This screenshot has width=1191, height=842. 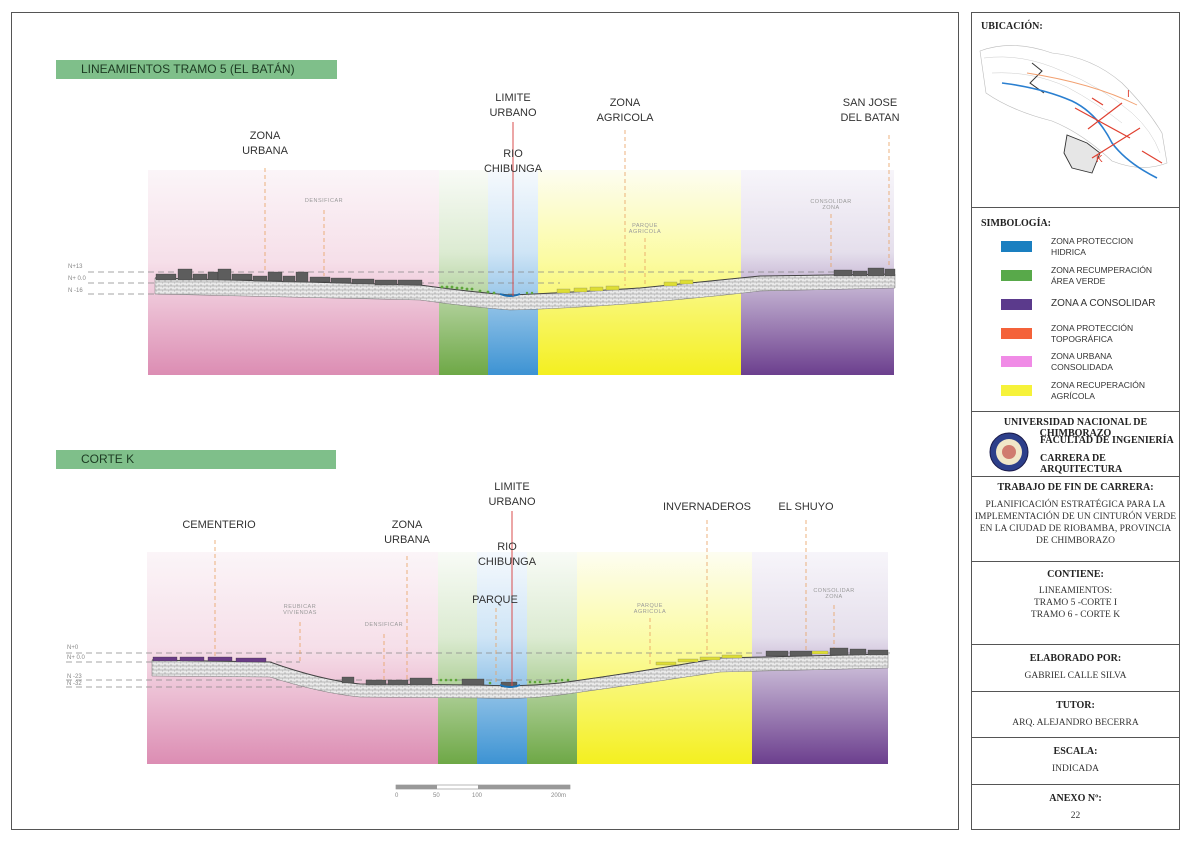 I want to click on map-label-k: K, so click(x=1099, y=159).